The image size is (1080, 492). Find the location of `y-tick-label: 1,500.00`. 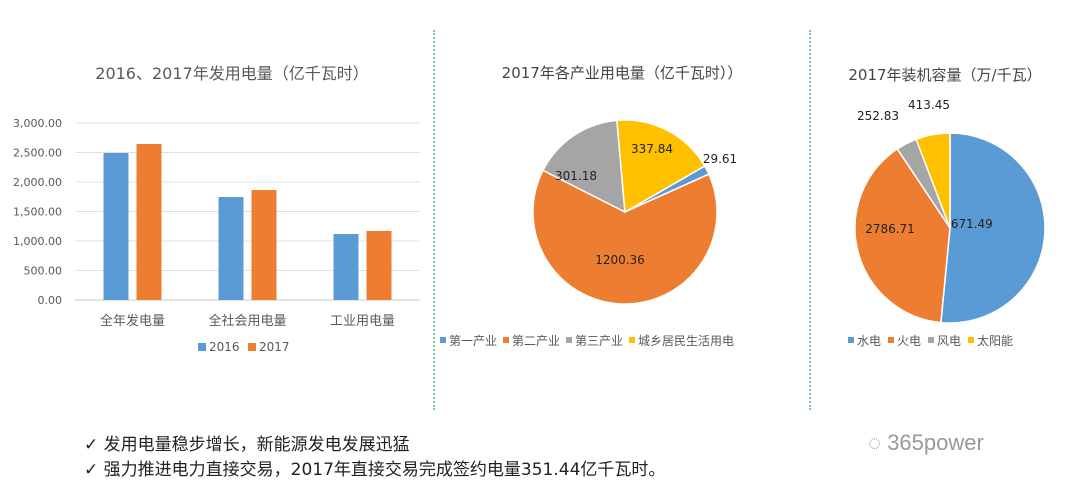

y-tick-label: 1,500.00 is located at coordinates (37, 212).